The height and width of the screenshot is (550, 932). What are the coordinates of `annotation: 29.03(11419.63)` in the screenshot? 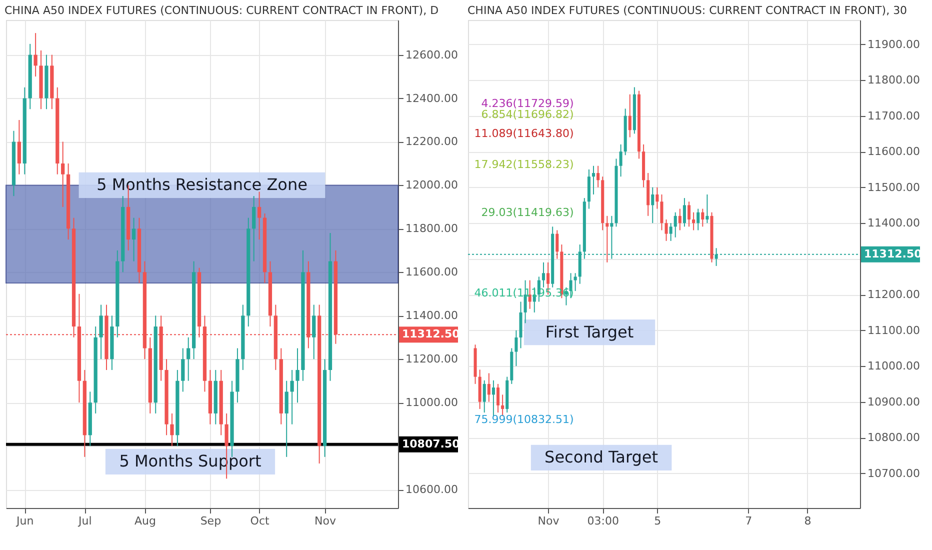 It's located at (527, 213).